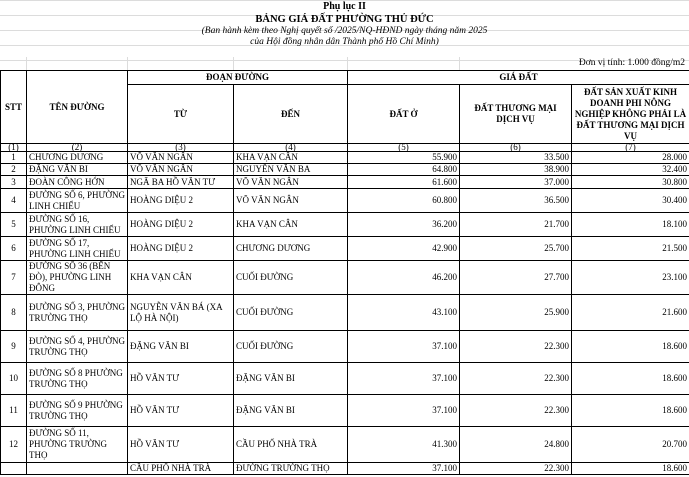 The width and height of the screenshot is (689, 477). I want to click on commercial-price-cell: 25.700, so click(516, 248).